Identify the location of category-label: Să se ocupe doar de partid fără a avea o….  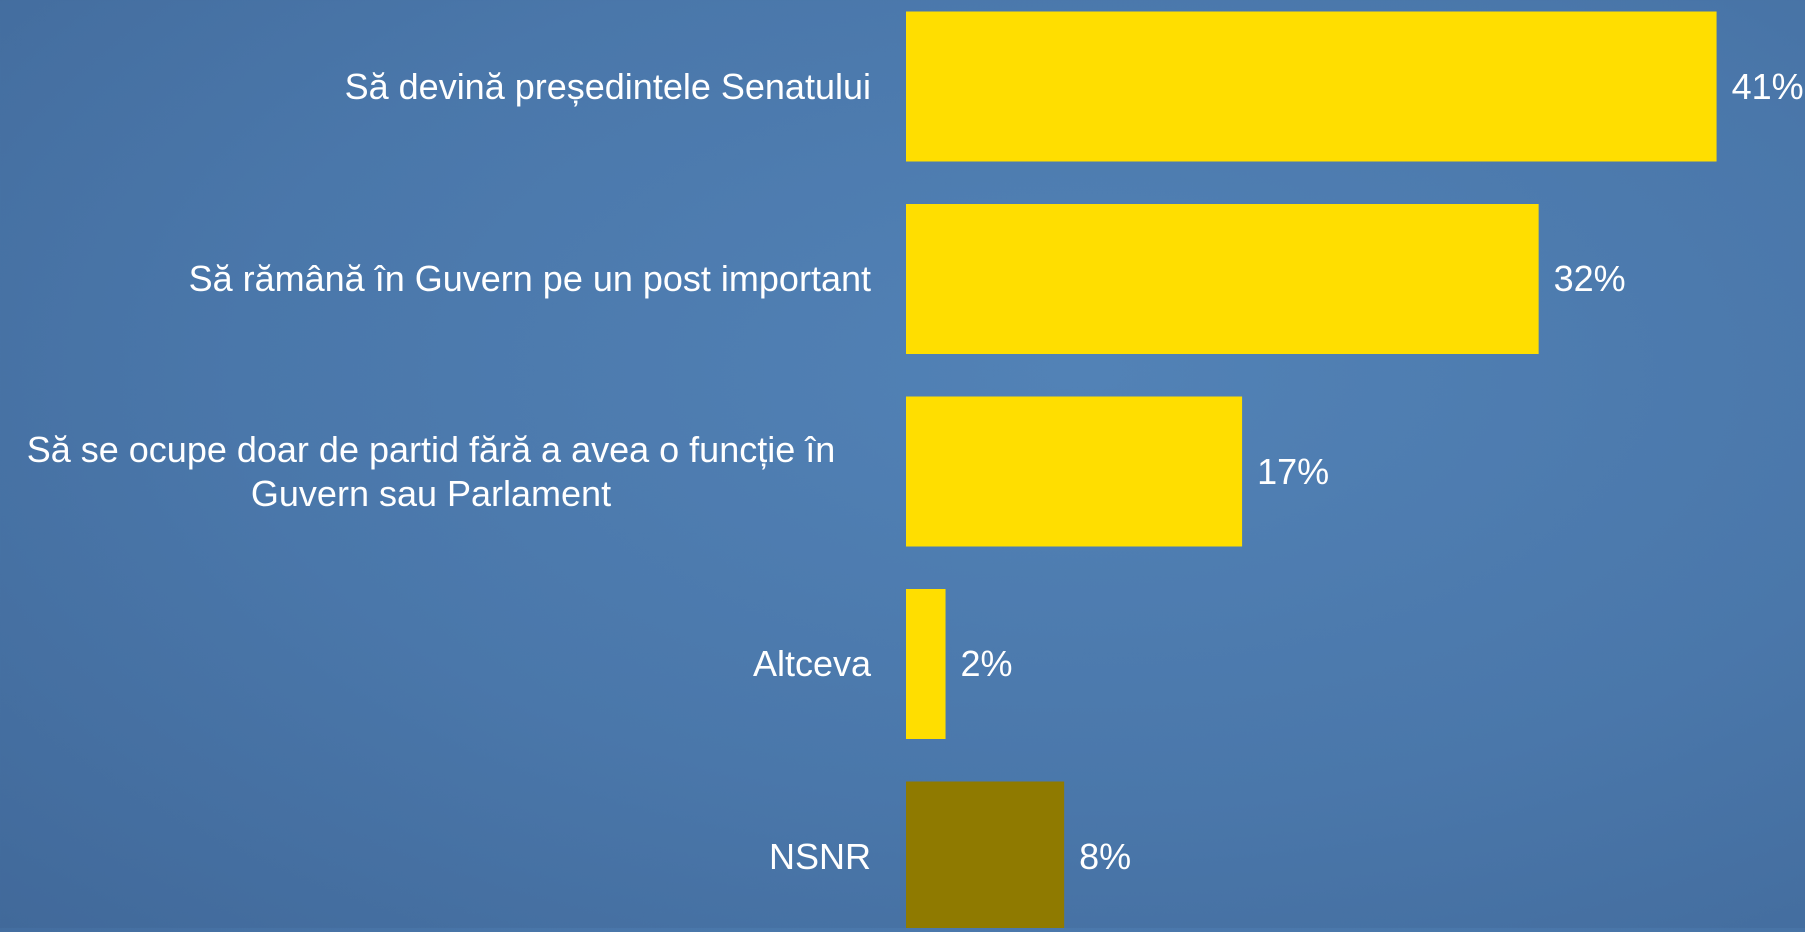
(435, 472).